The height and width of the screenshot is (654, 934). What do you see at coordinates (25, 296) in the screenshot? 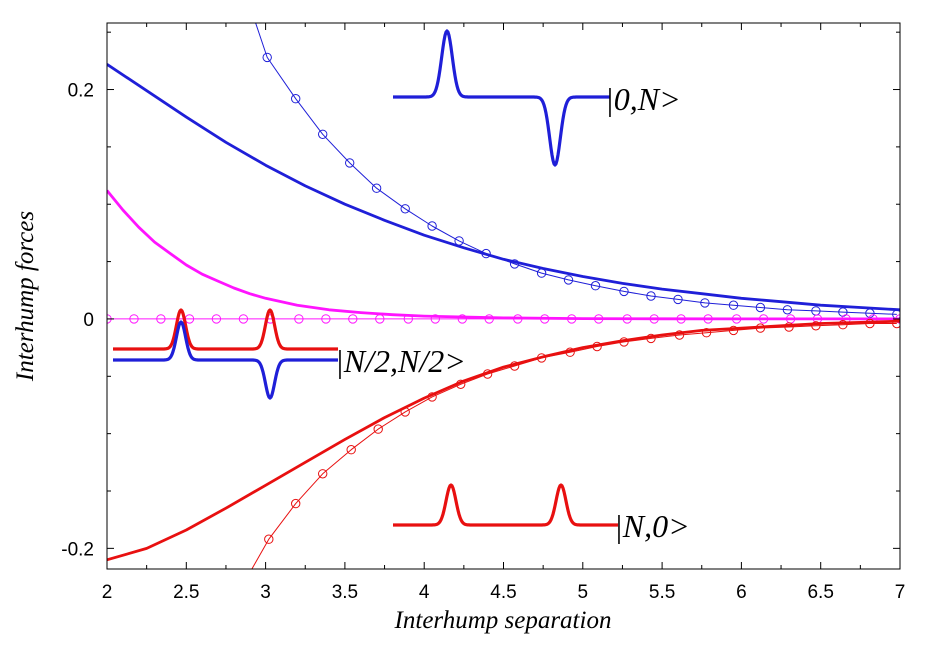
I see `y-axis-title: Interhump forces` at bounding box center [25, 296].